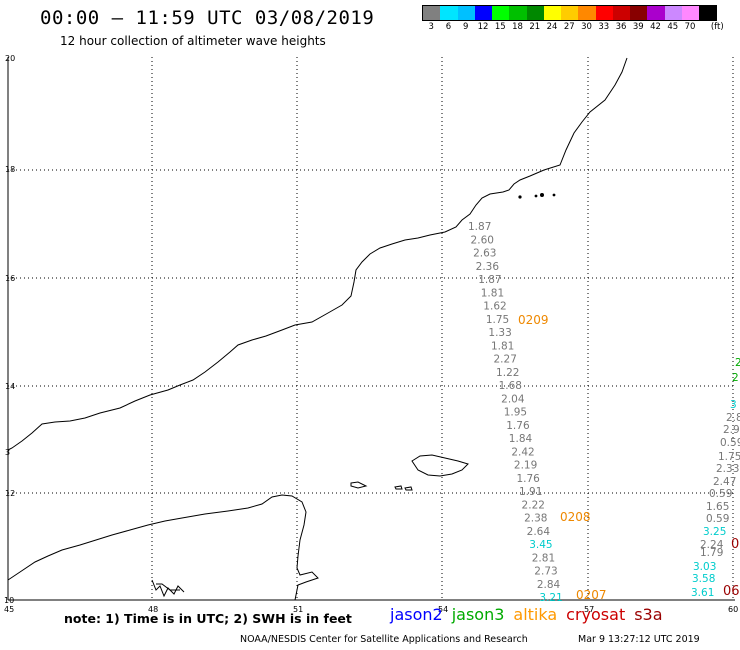 Image resolution: width=740 pixels, height=650 pixels. I want to click on color-scale-tick: 21, so click(535, 27).